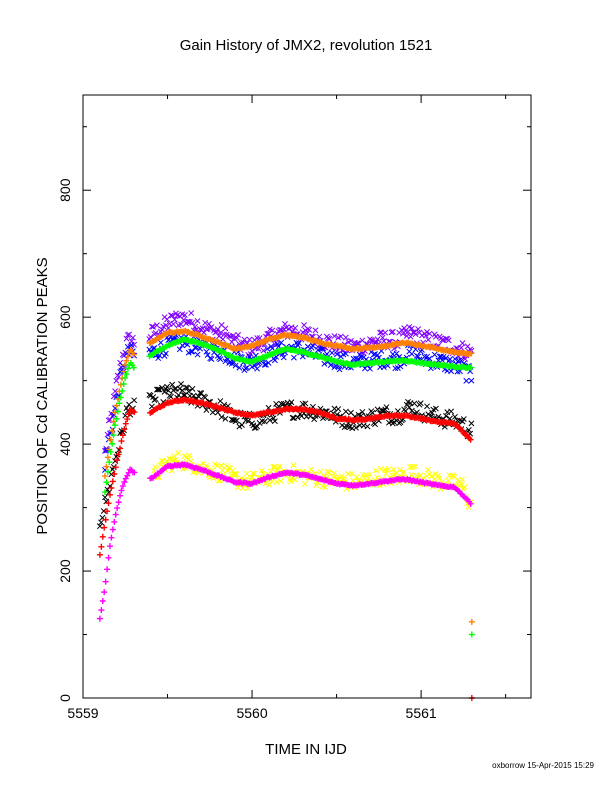 Image resolution: width=612 pixels, height=797 pixels. Describe the element at coordinates (65, 190) in the screenshot. I see `y-tick-label: 800` at that location.